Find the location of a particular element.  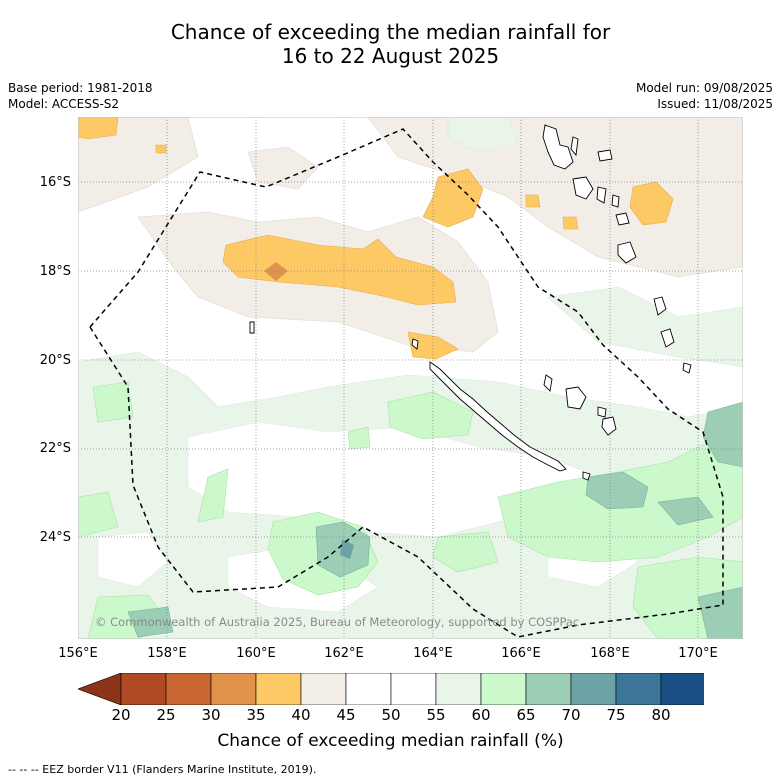

base-period-text: Base period: 1981-2018 is located at coordinates (80, 88).